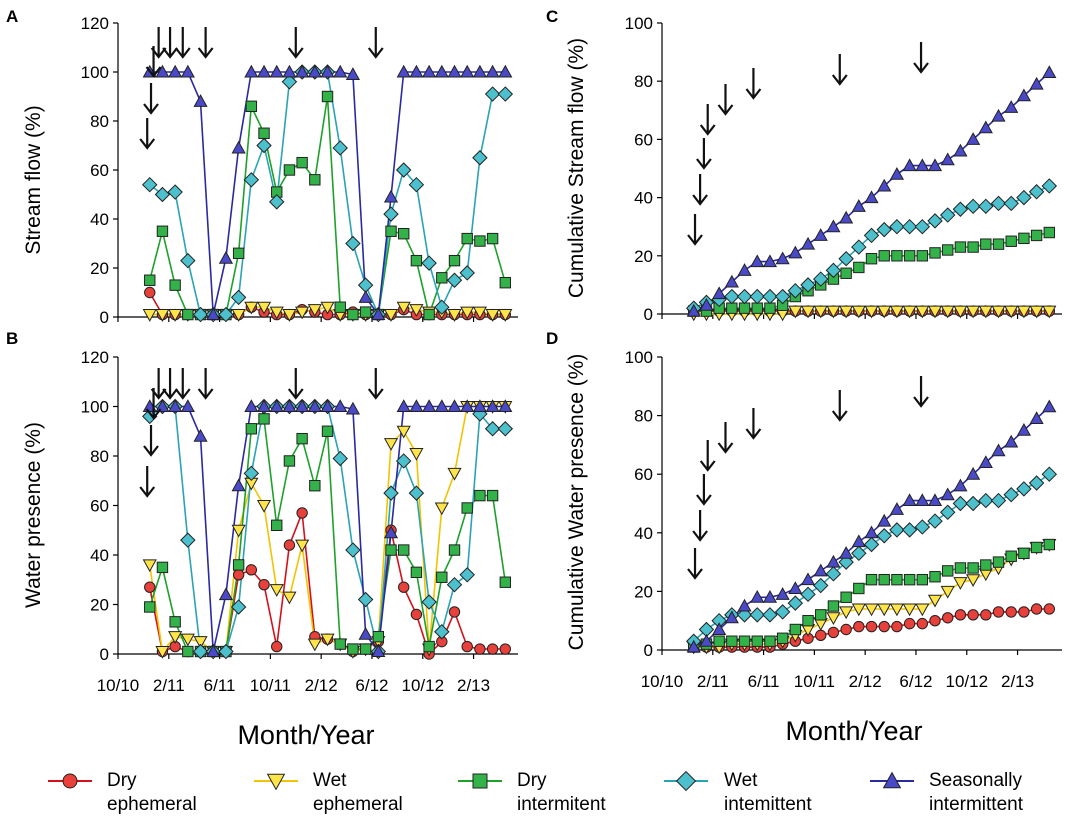 This screenshot has width=1084, height=822. What do you see at coordinates (12, 16) in the screenshot?
I see `panel-a-label: A` at bounding box center [12, 16].